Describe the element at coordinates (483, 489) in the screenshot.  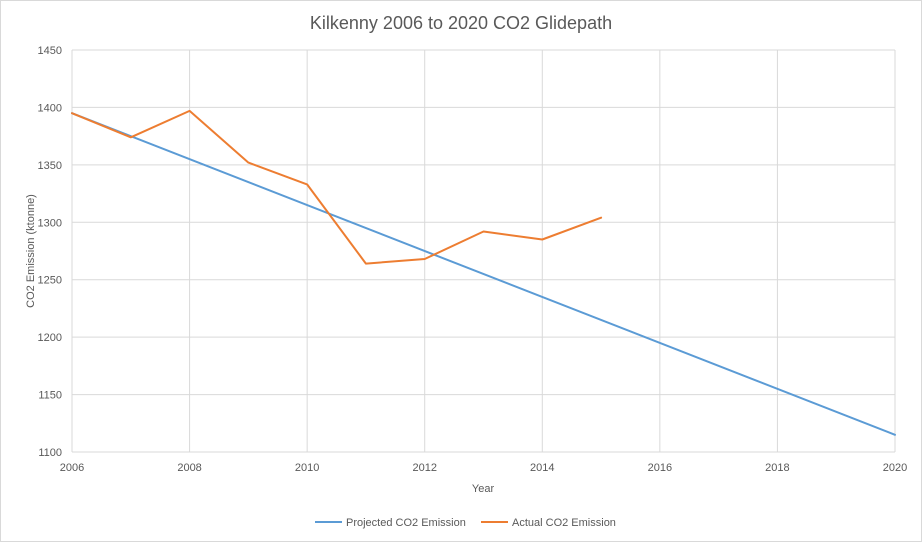
I see `x-axis-title: Year` at that location.